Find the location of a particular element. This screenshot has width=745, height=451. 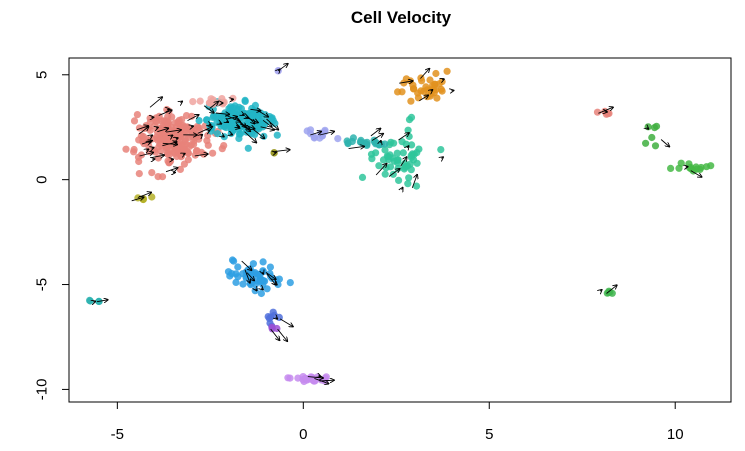

cluster-12-arrows is located at coordinates (605, 110).